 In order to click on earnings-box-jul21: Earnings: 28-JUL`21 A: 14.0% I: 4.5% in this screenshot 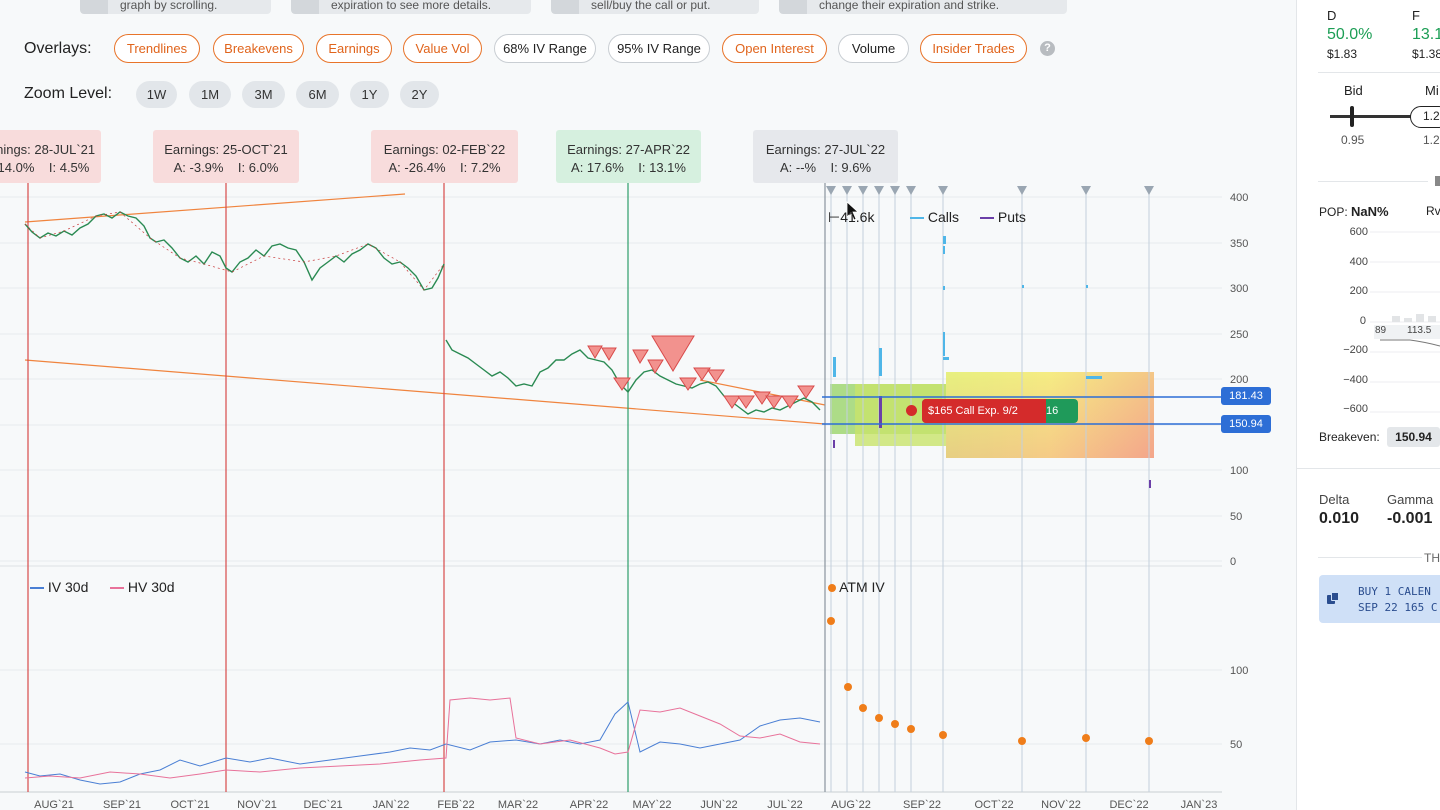, I will do `click(50, 156)`.